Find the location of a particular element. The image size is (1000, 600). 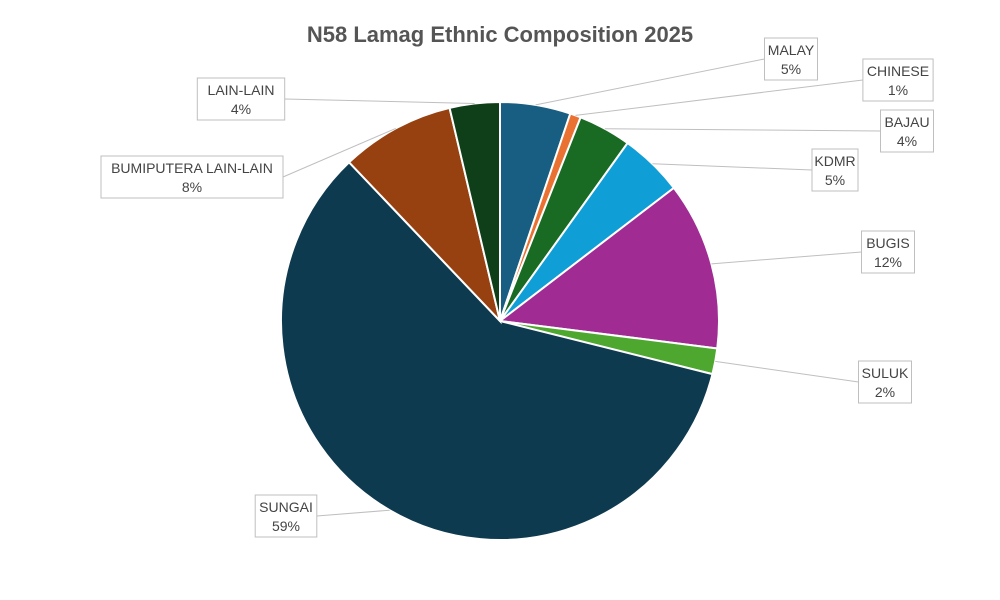

leader-line-malay is located at coordinates (650, 82).